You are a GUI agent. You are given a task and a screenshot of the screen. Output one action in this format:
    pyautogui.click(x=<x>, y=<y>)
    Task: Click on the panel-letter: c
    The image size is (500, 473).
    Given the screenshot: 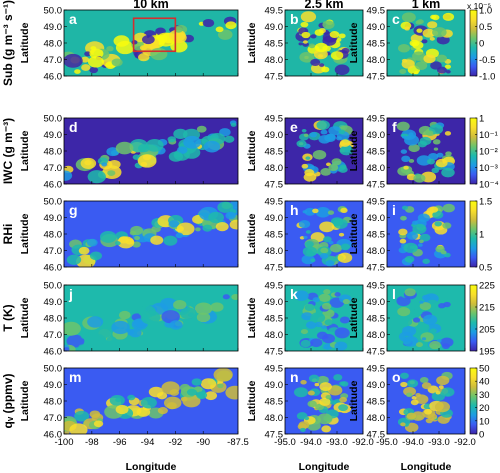 What is the action you would take?
    pyautogui.click(x=396, y=19)
    